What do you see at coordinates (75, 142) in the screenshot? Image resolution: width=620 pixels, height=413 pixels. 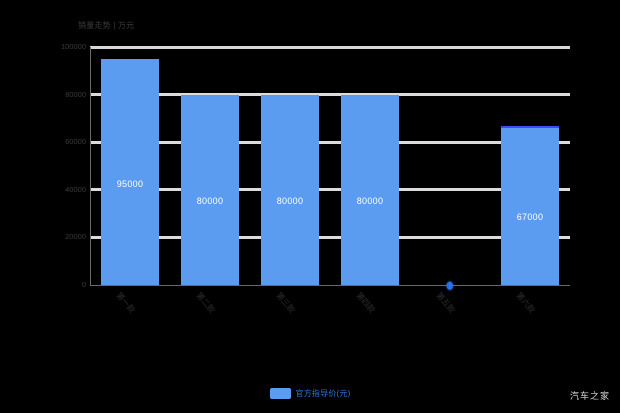 I see `y-axis-tick-label: 60000` at bounding box center [75, 142].